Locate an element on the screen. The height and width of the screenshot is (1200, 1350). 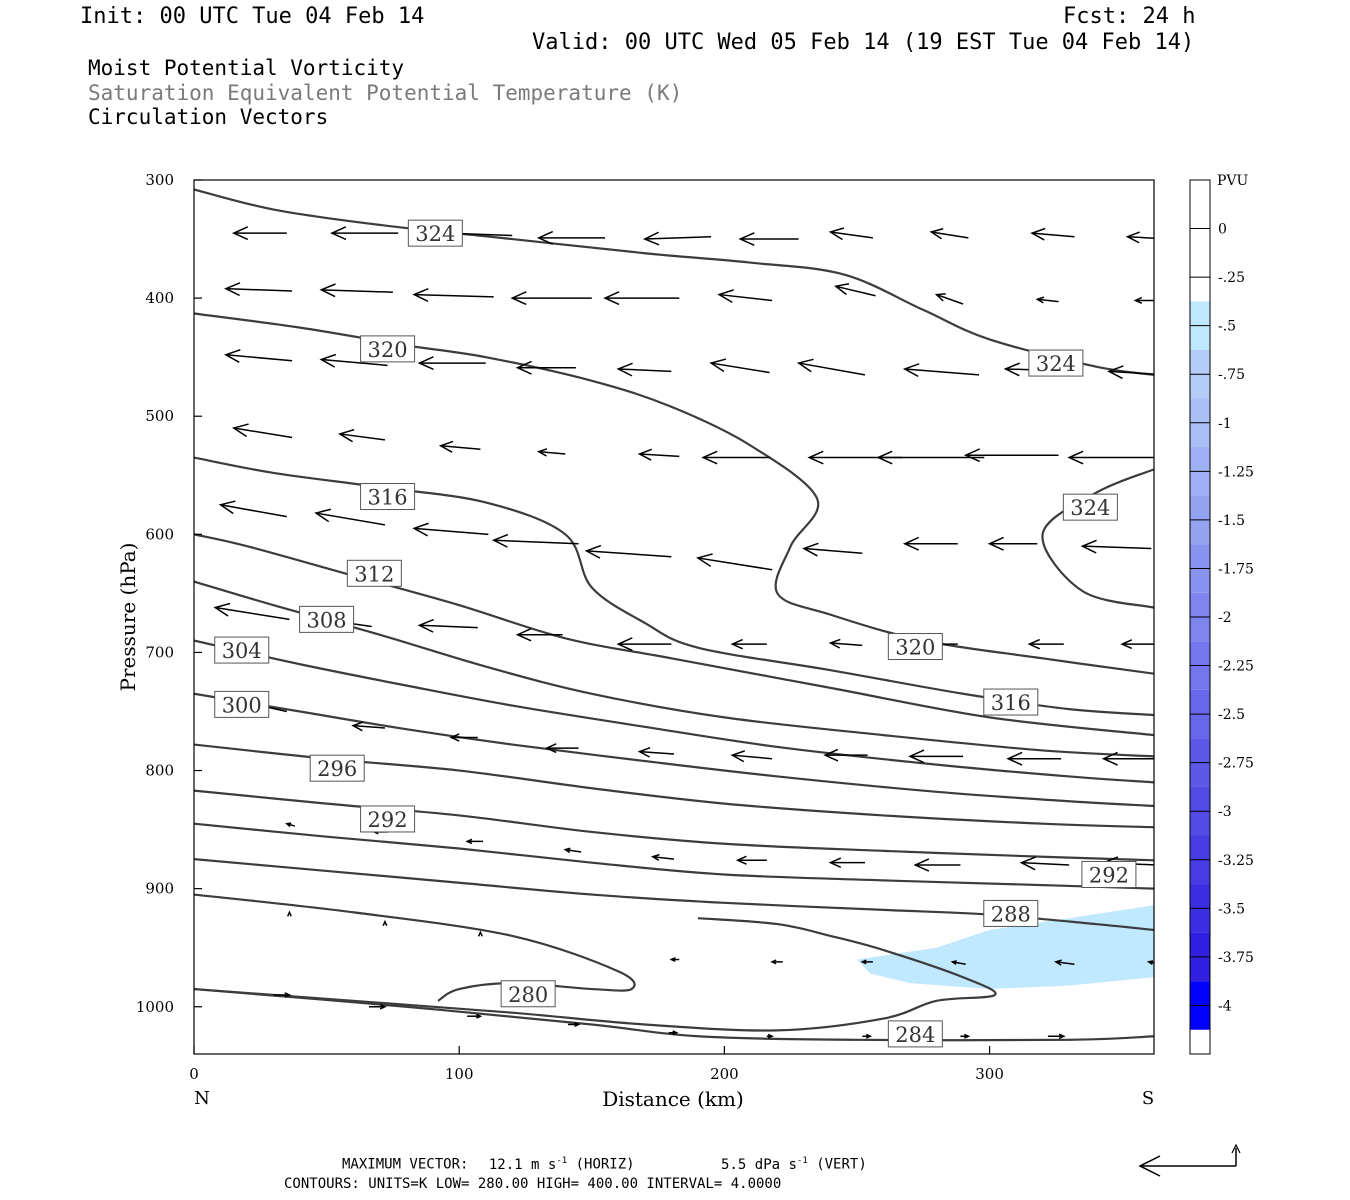
colorbar-label: -1.5 is located at coordinates (1231, 521).